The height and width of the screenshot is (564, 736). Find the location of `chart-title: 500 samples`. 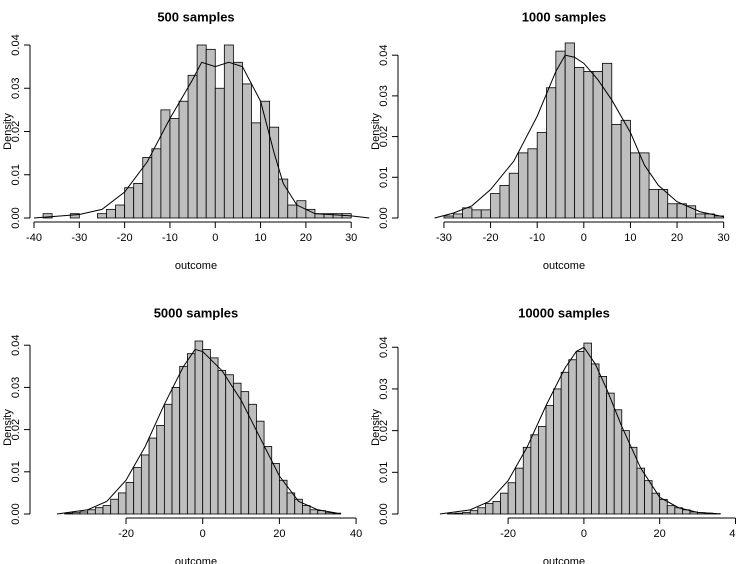

chart-title: 500 samples is located at coordinates (195, 16).